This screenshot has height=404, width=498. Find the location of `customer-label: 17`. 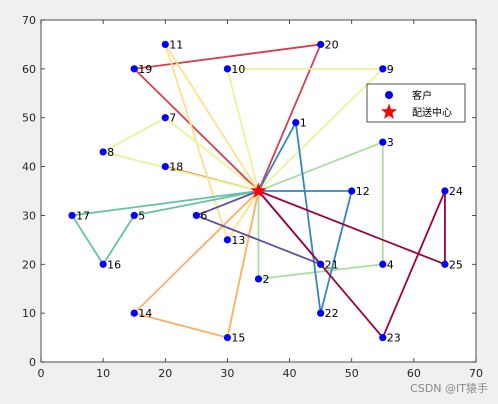

customer-label: 17 is located at coordinates (83, 215).